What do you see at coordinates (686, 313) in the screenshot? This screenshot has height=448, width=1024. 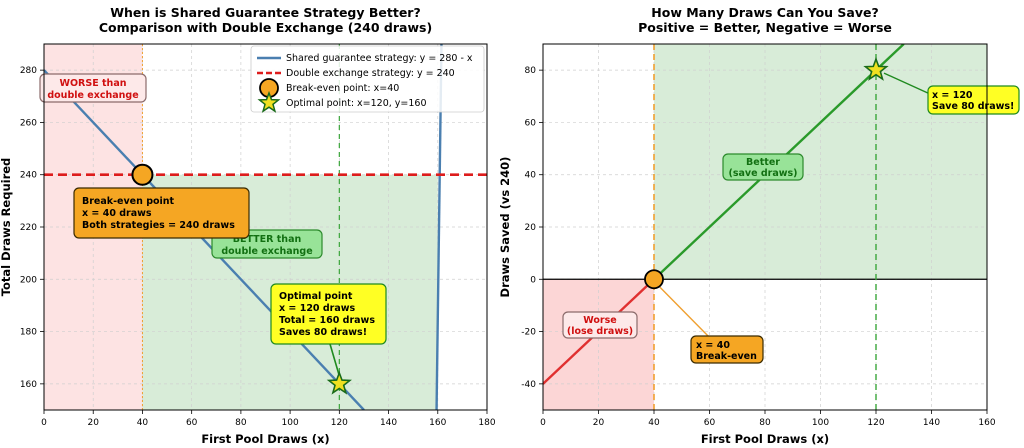 I see `breakeven-connector` at bounding box center [686, 313].